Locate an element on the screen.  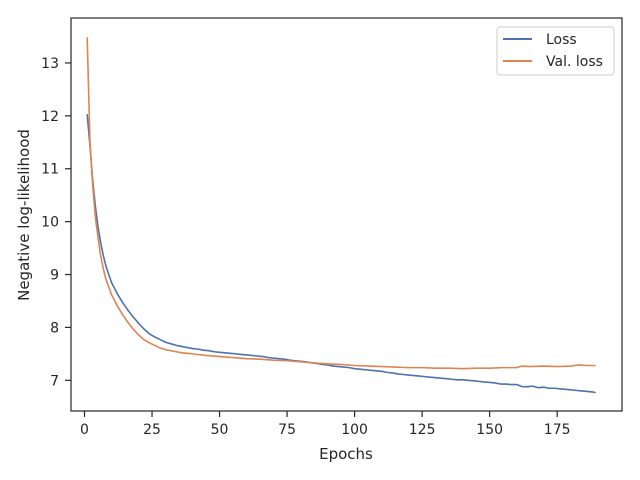
y-tick-label: 9 is located at coordinates (54, 276).